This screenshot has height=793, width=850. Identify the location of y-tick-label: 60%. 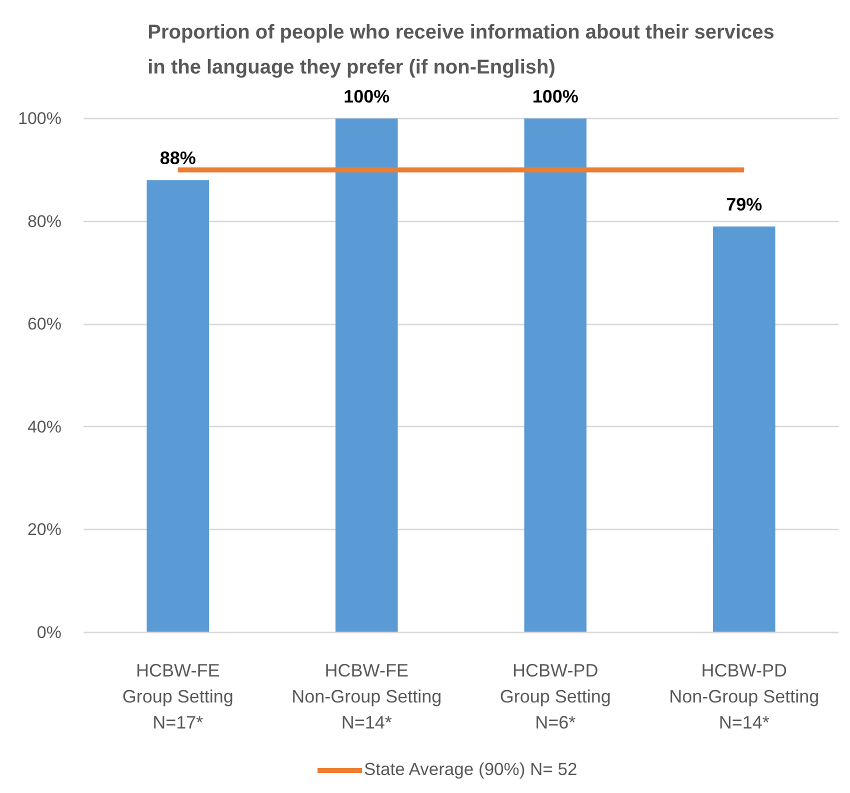
(44, 324).